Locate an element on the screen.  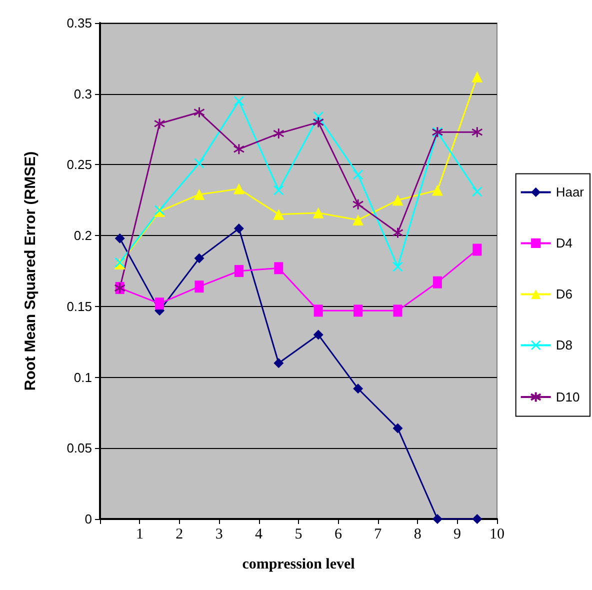
x-axis-title: compression level is located at coordinates (298, 564).